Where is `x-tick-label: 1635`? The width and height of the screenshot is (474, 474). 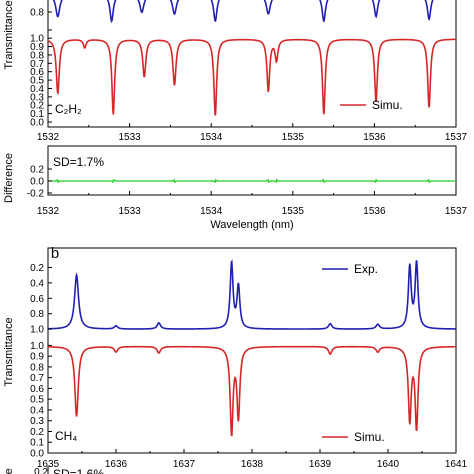 x-tick-label: 1635 is located at coordinates (48, 464).